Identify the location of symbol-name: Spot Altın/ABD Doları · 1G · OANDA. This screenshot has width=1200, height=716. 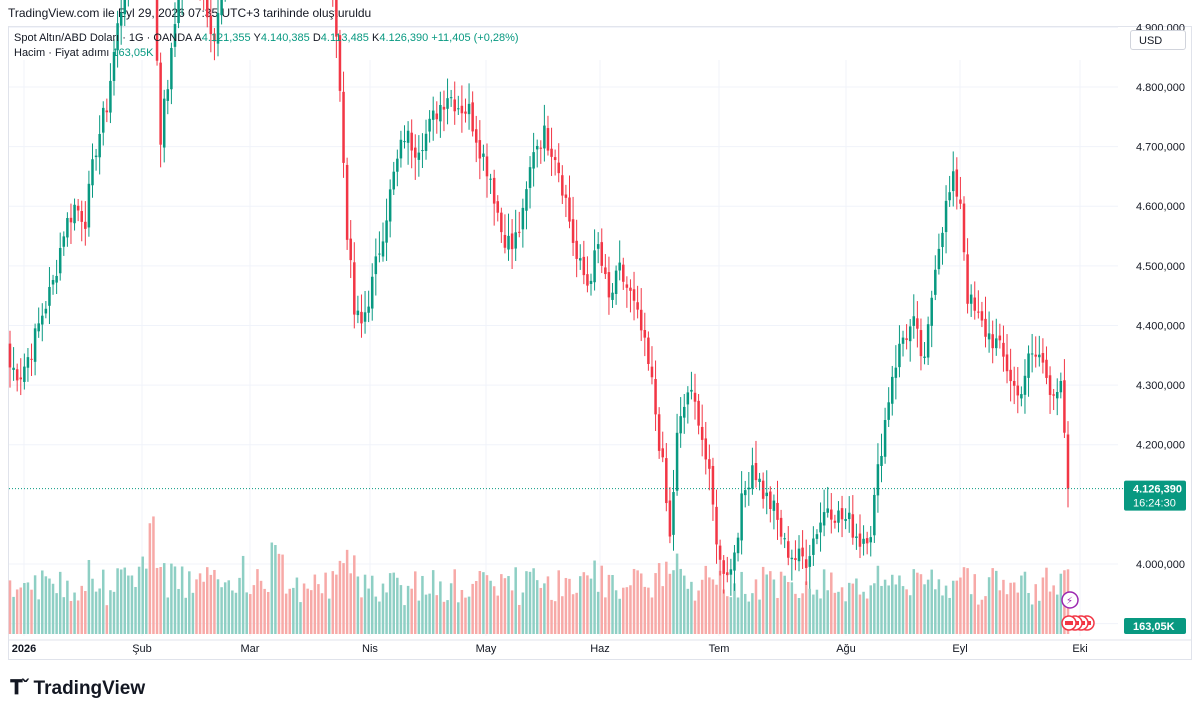
(103, 38).